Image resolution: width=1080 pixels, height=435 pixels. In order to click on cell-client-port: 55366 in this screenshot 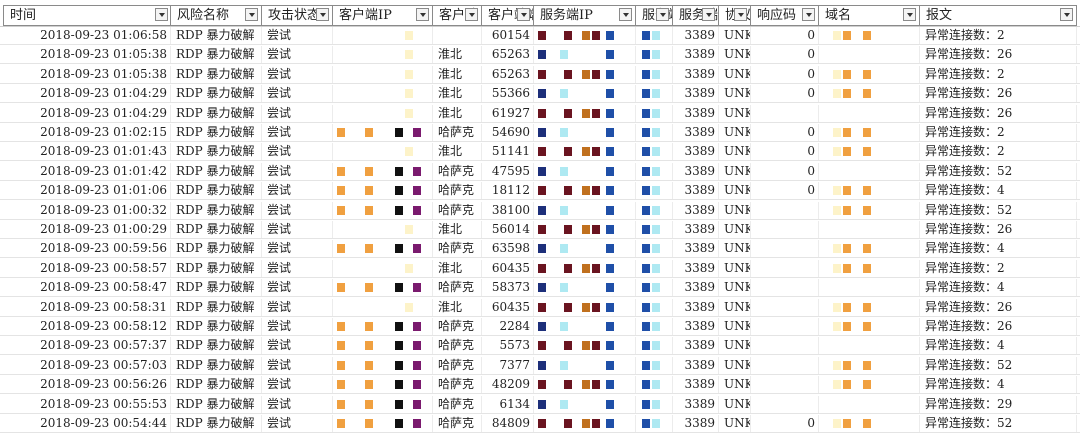, I will do `click(508, 94)`.